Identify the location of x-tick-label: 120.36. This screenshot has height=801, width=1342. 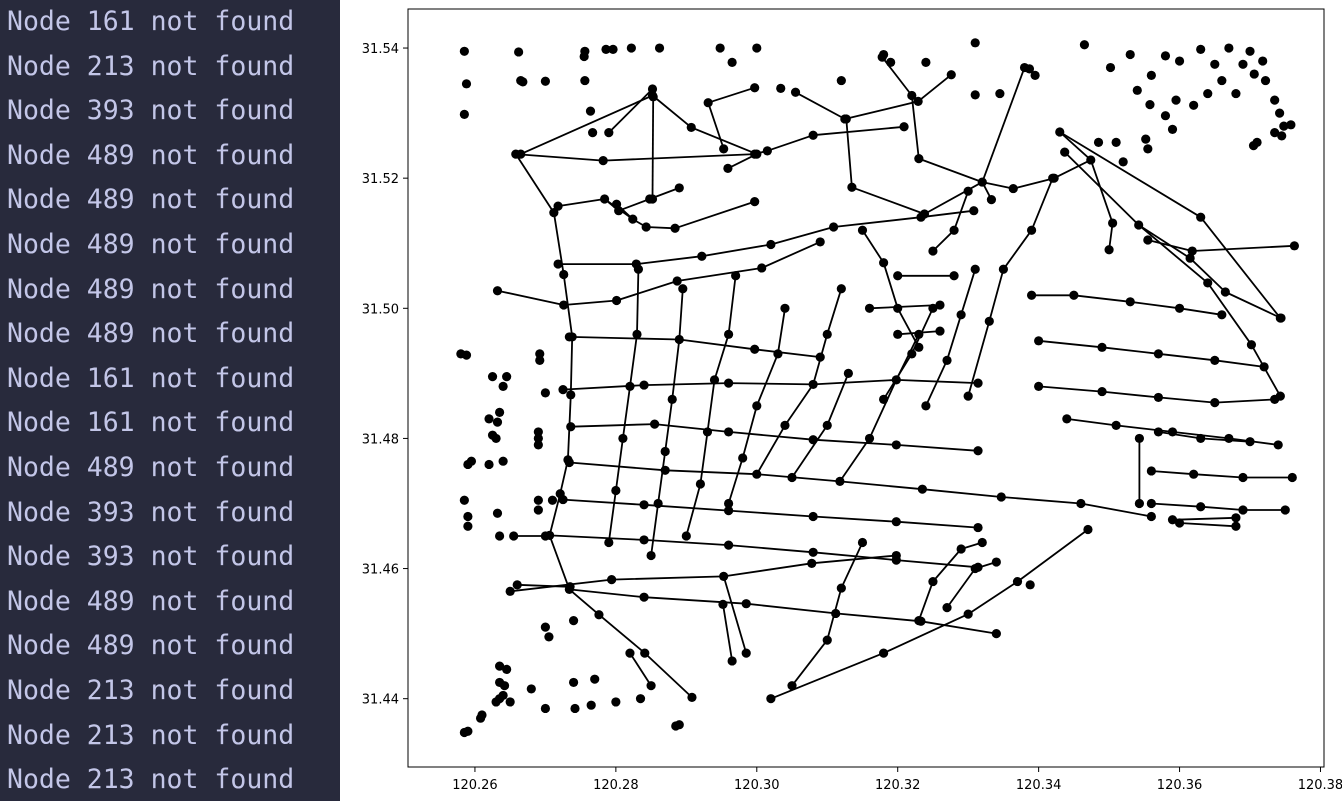
(1180, 785).